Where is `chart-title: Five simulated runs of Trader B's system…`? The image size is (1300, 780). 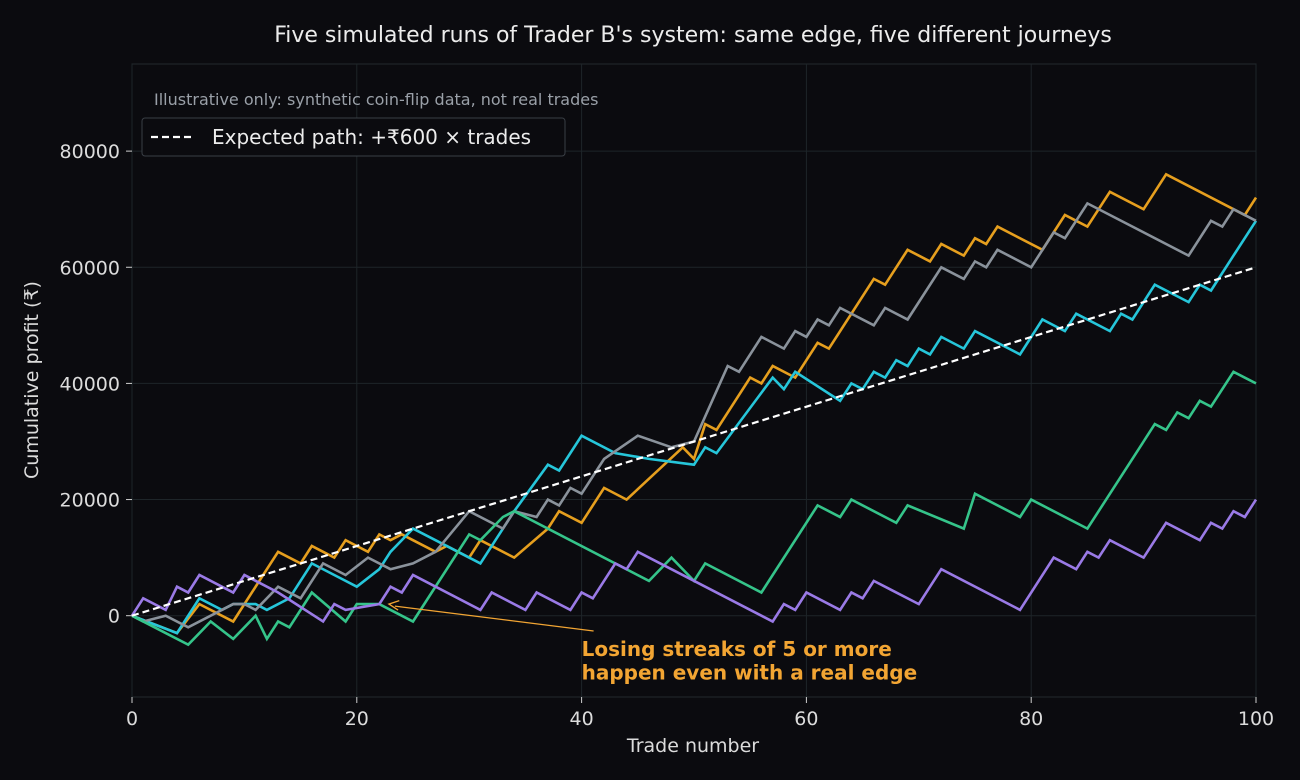
chart-title: Five simulated runs of Trader B's system… is located at coordinates (693, 35).